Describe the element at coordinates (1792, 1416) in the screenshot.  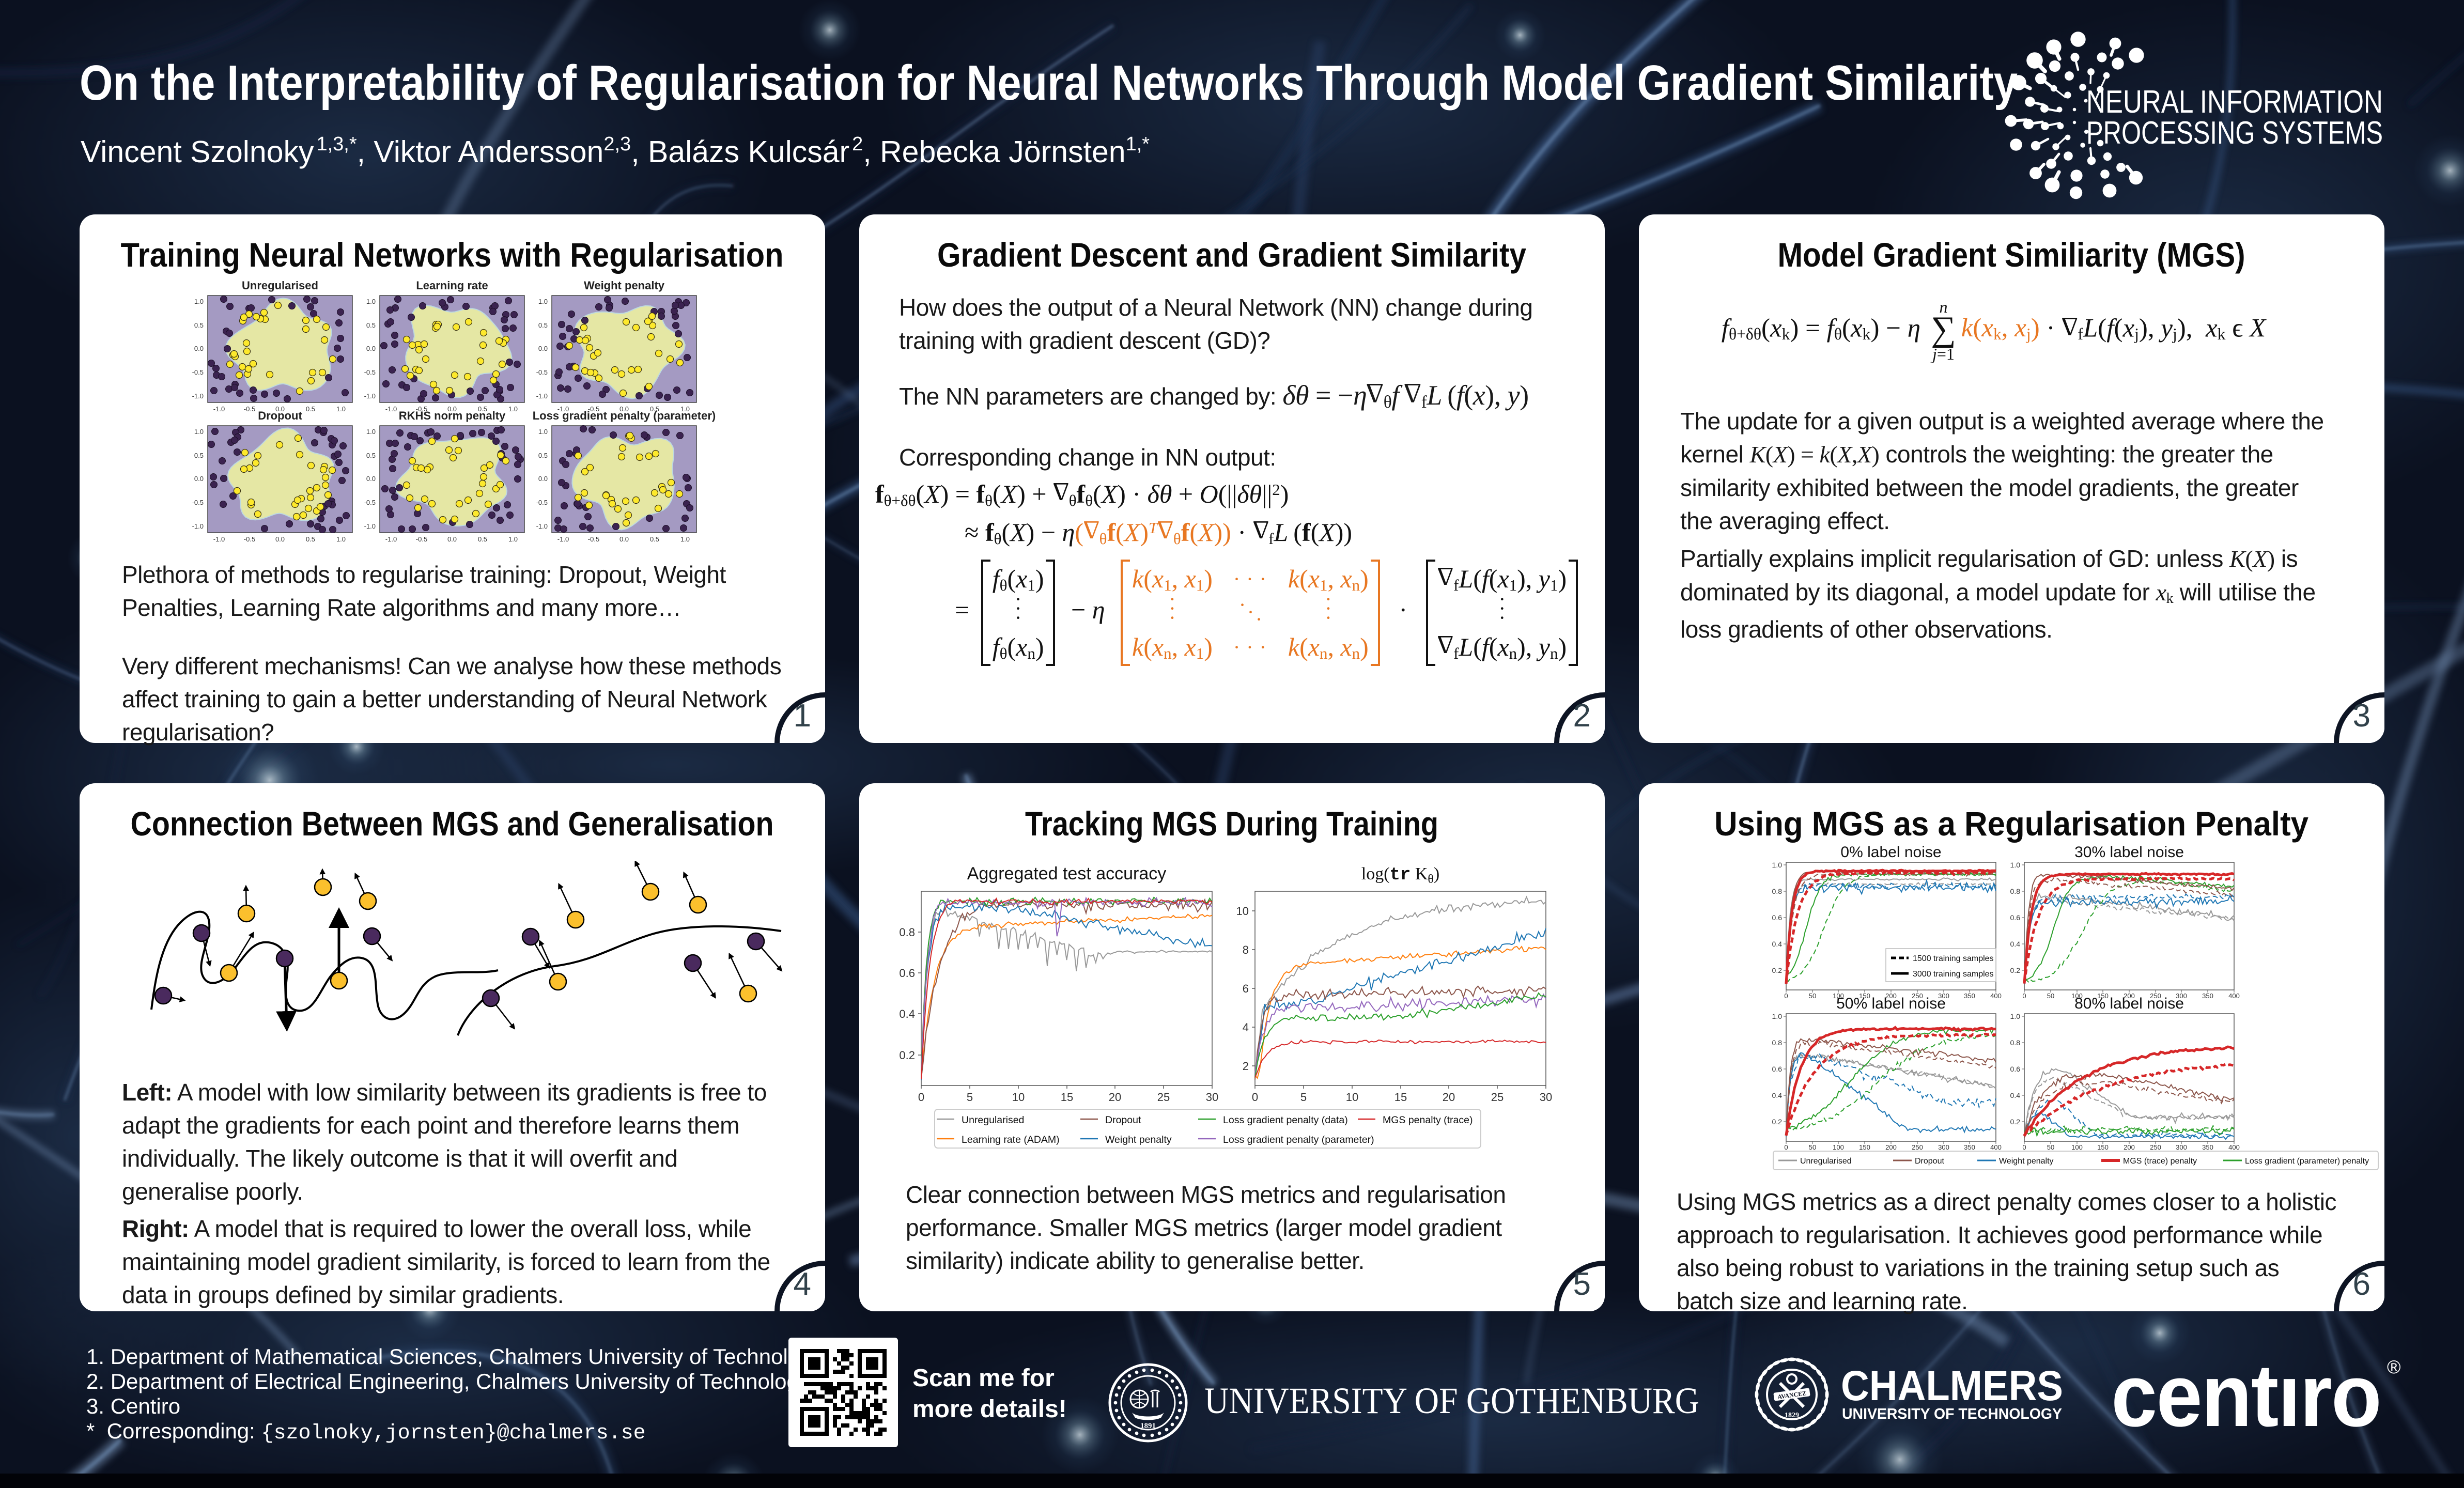
I see `svg-text: 1829` at that location.